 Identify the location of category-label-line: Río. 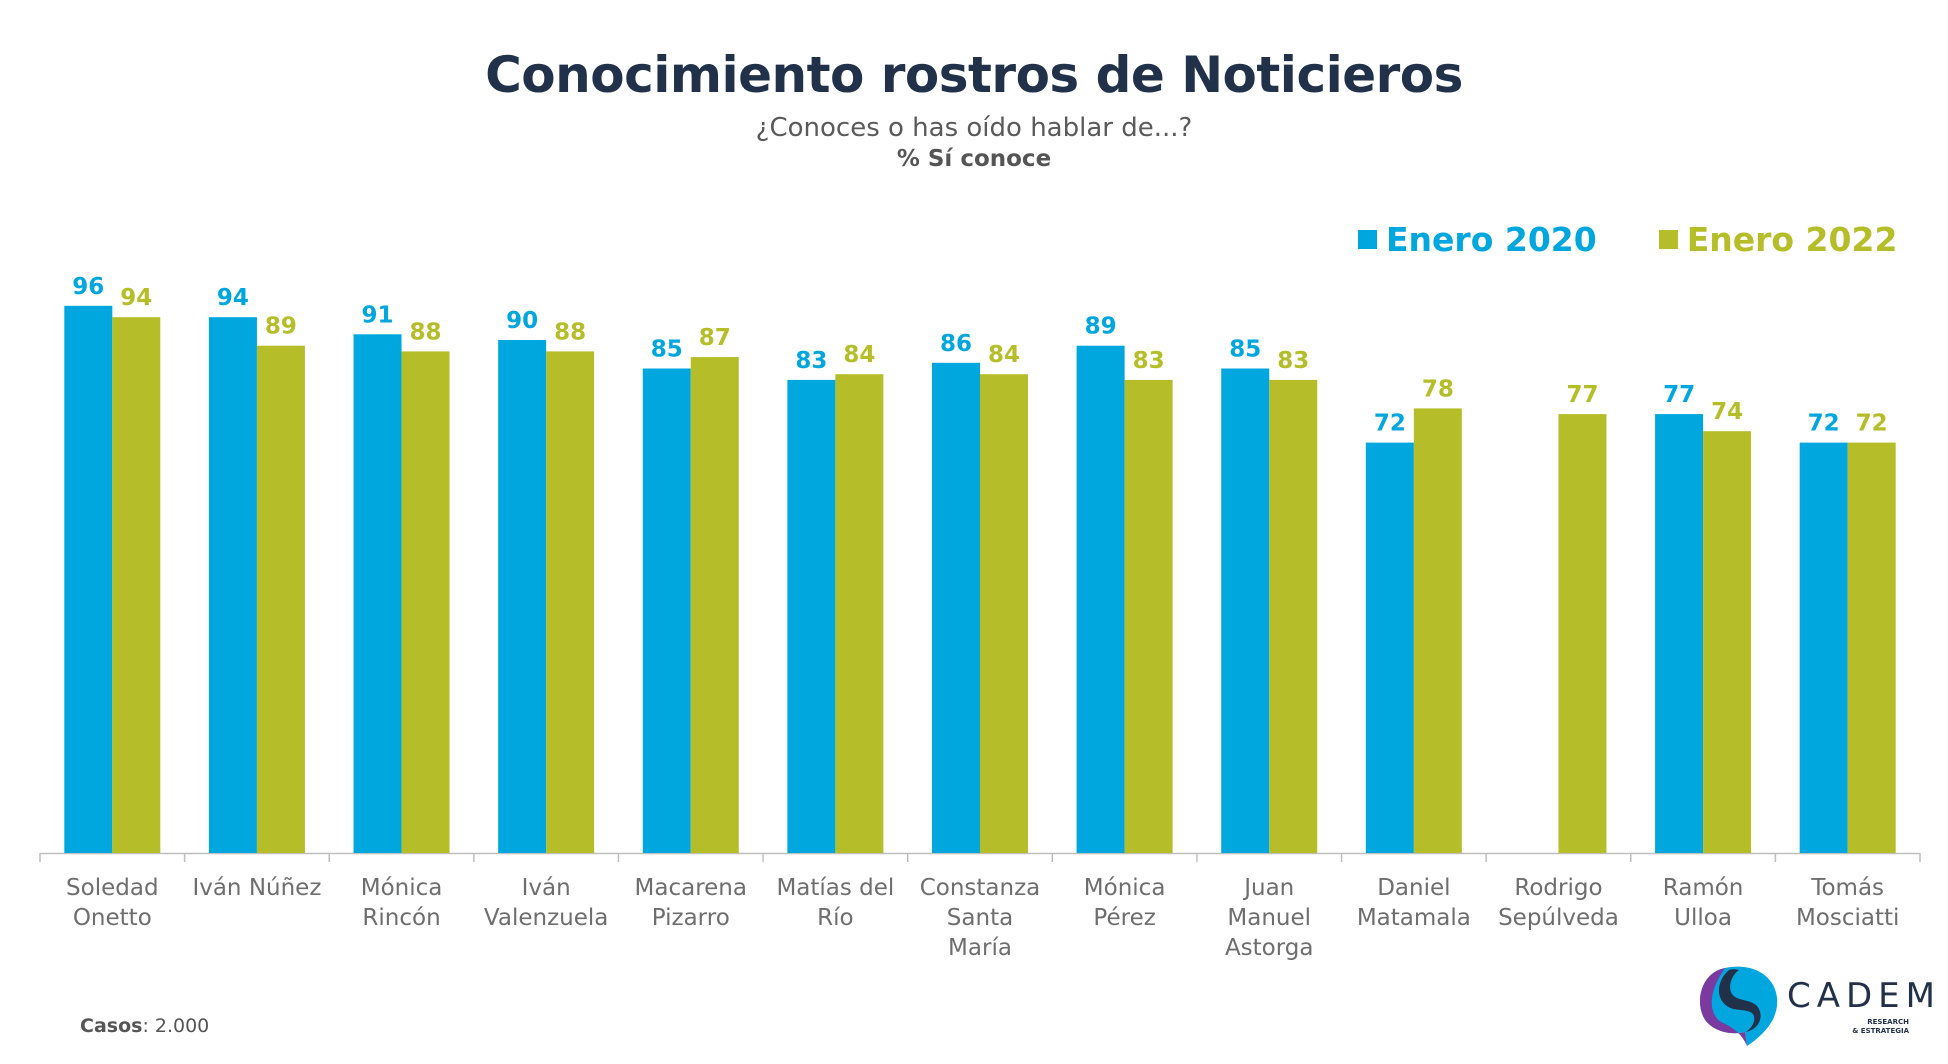
(835, 918).